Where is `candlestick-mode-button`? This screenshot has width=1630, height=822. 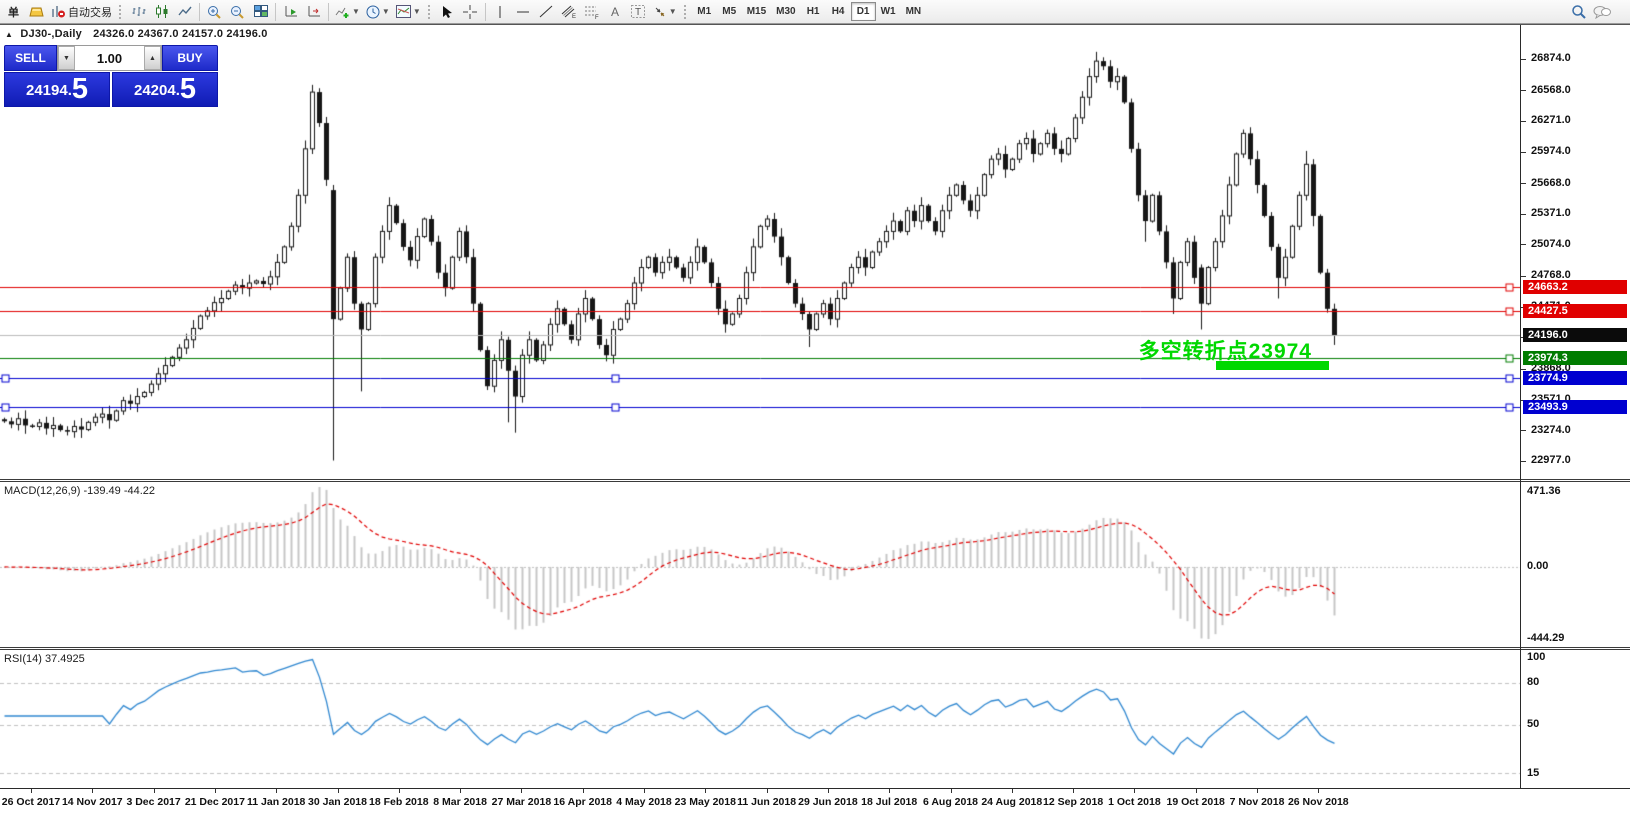 candlestick-mode-button is located at coordinates (161, 11).